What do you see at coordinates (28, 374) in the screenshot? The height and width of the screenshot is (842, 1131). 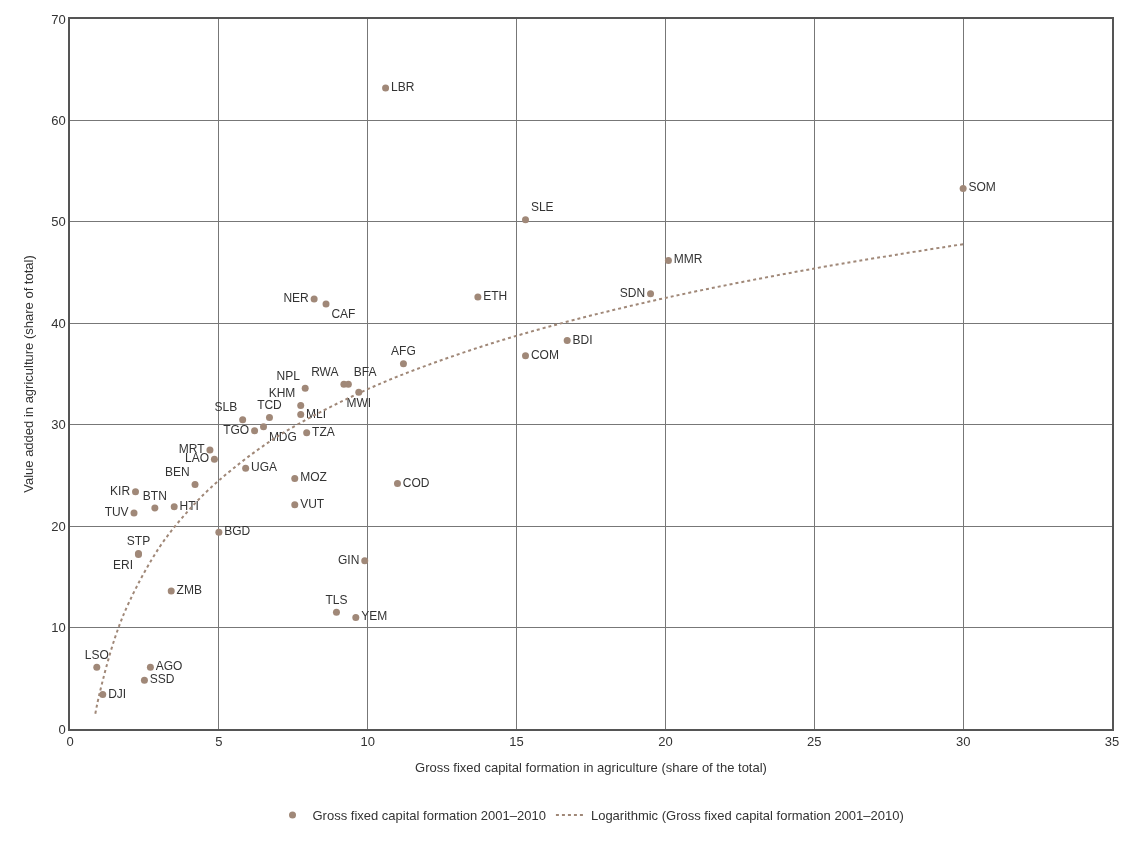 I see `y-axis-title: Value added in agriculture (share of total)` at bounding box center [28, 374].